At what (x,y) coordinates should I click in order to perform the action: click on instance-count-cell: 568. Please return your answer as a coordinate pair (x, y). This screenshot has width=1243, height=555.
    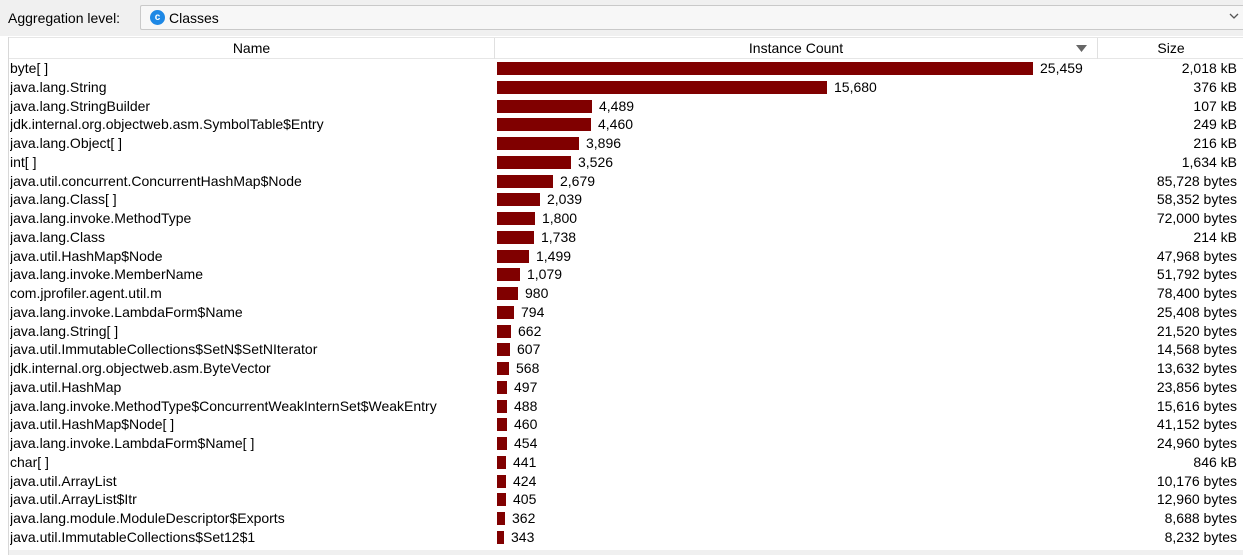
    Looking at the image, I should click on (797, 368).